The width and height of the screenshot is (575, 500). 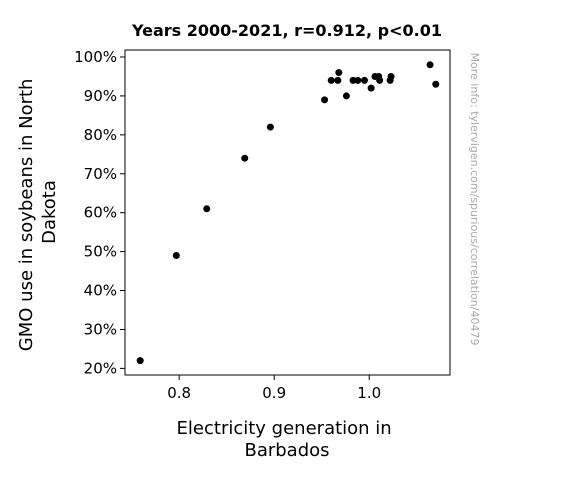 What do you see at coordinates (100, 368) in the screenshot?
I see `y-tick-label: 20%` at bounding box center [100, 368].